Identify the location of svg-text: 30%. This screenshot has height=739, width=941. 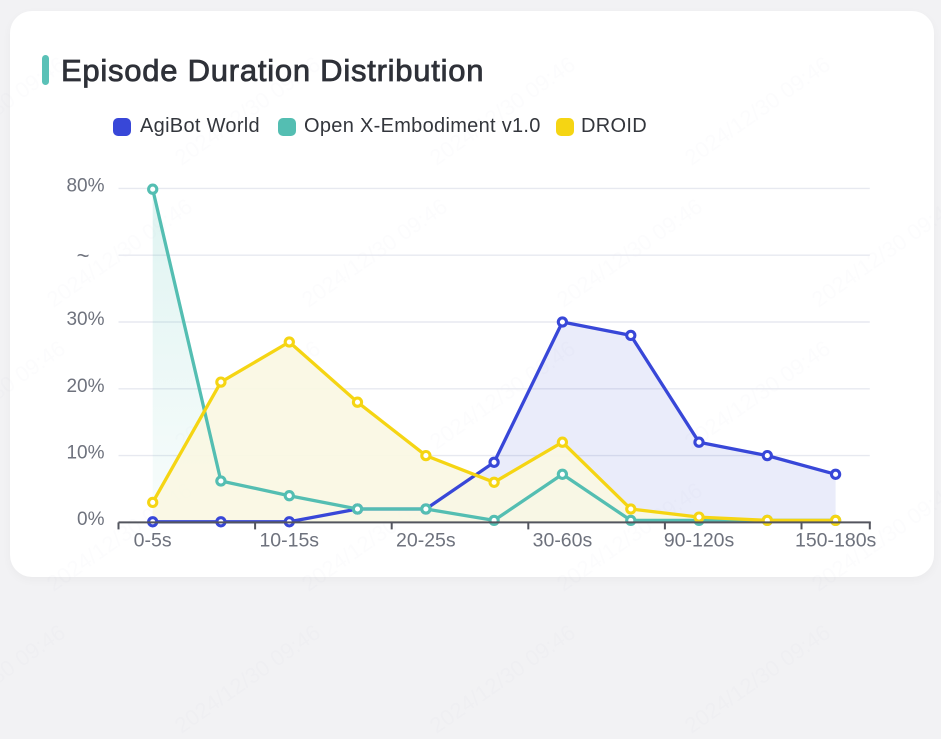
(85, 319).